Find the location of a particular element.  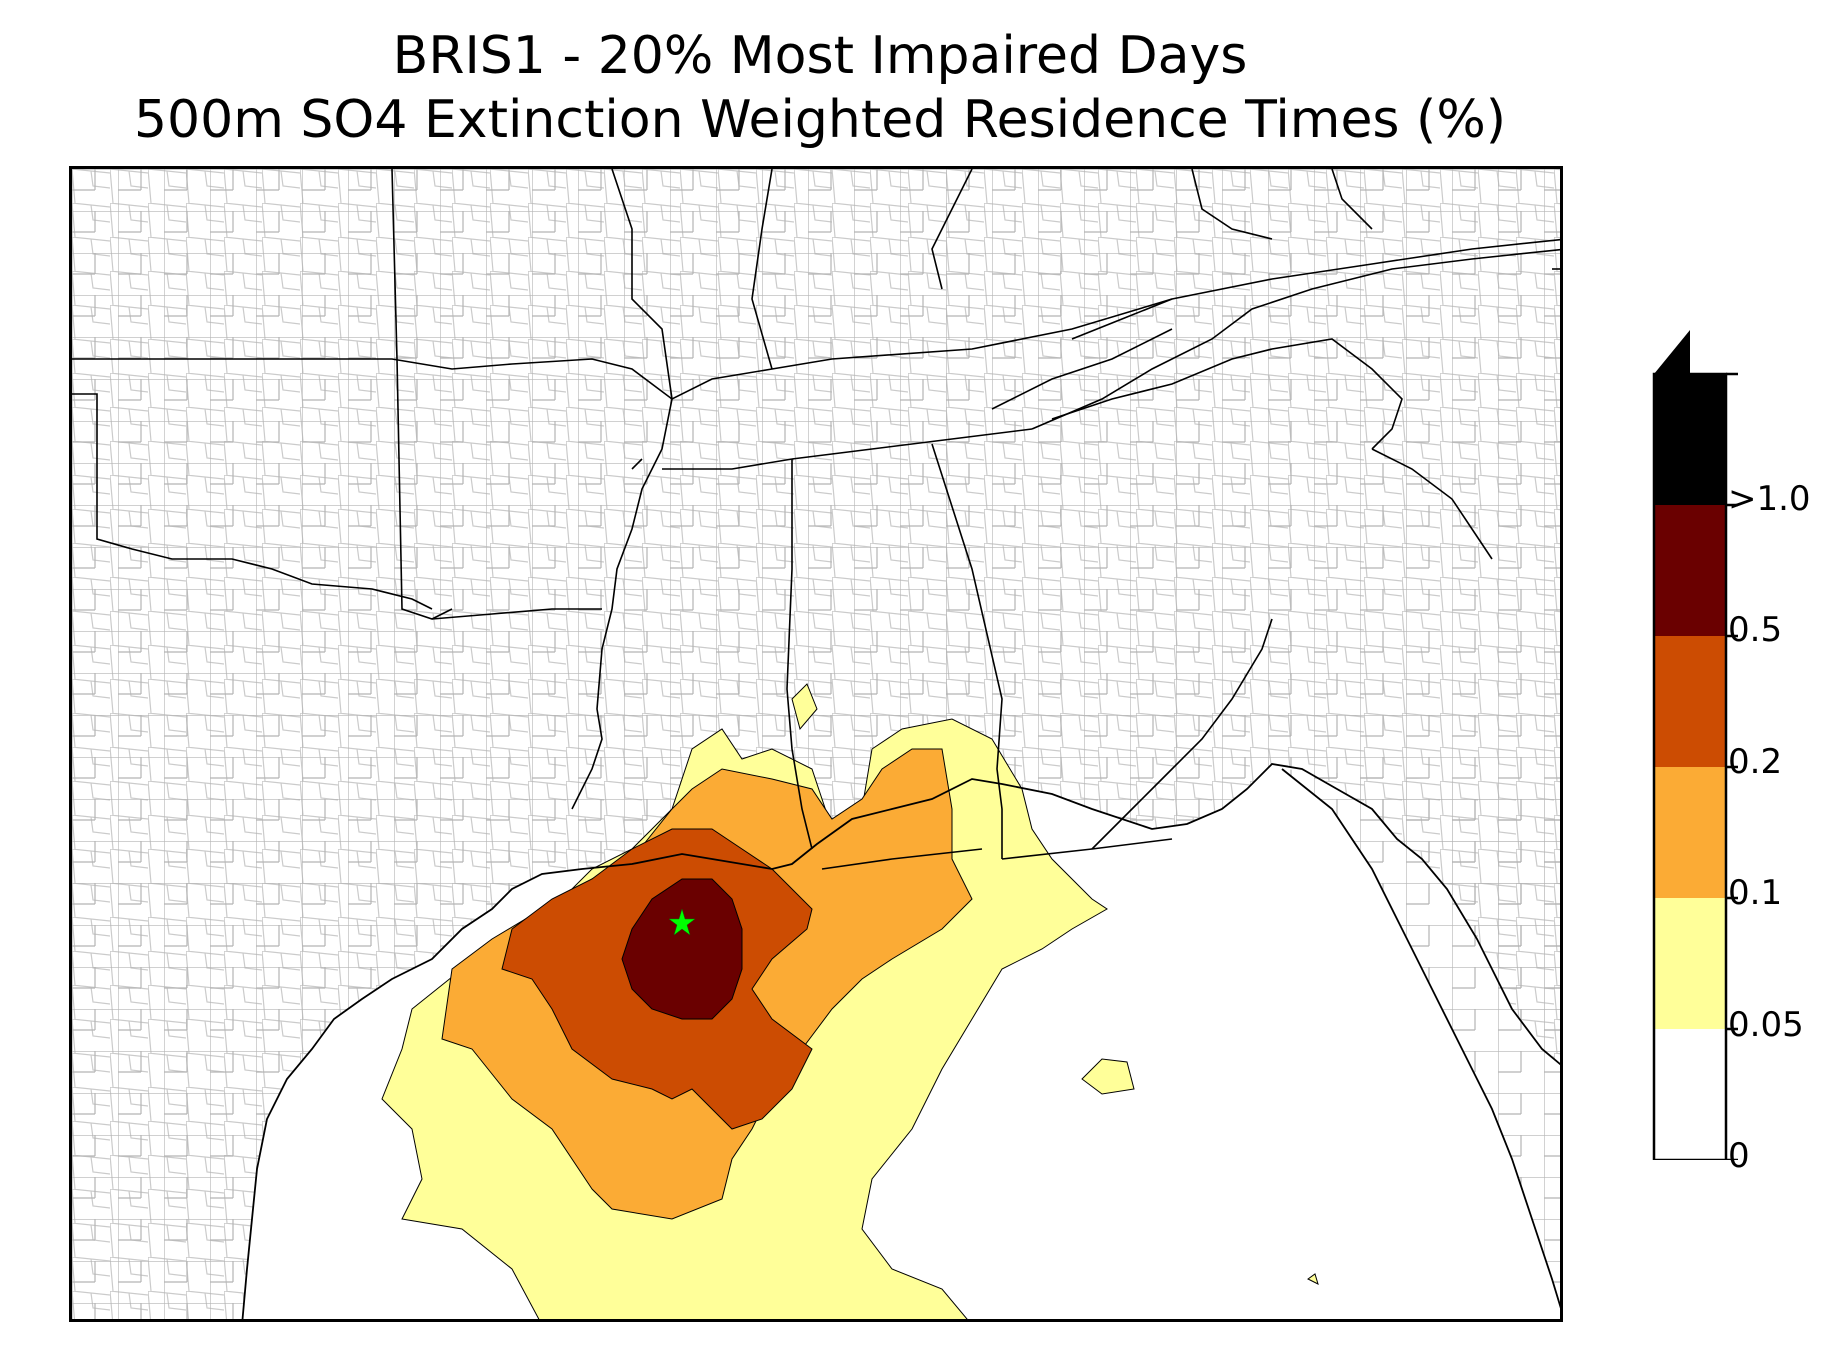

colorbar-label-0.5: 0.5 is located at coordinates (1755, 630).